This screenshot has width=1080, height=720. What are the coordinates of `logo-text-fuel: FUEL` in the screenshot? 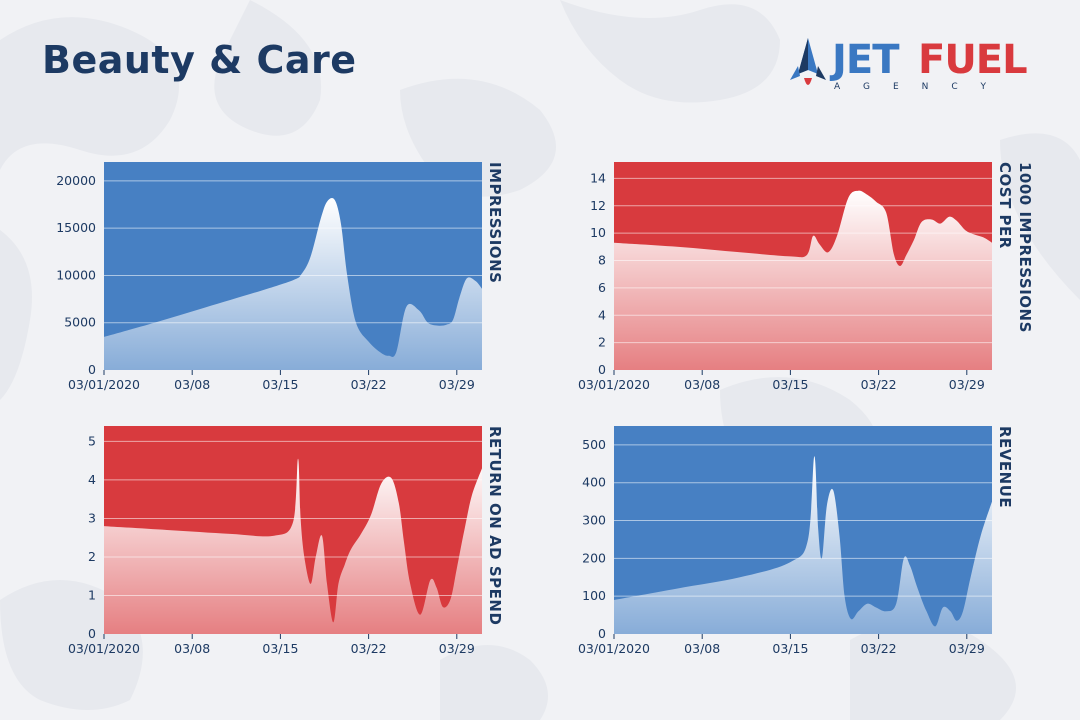 It's located at (973, 60).